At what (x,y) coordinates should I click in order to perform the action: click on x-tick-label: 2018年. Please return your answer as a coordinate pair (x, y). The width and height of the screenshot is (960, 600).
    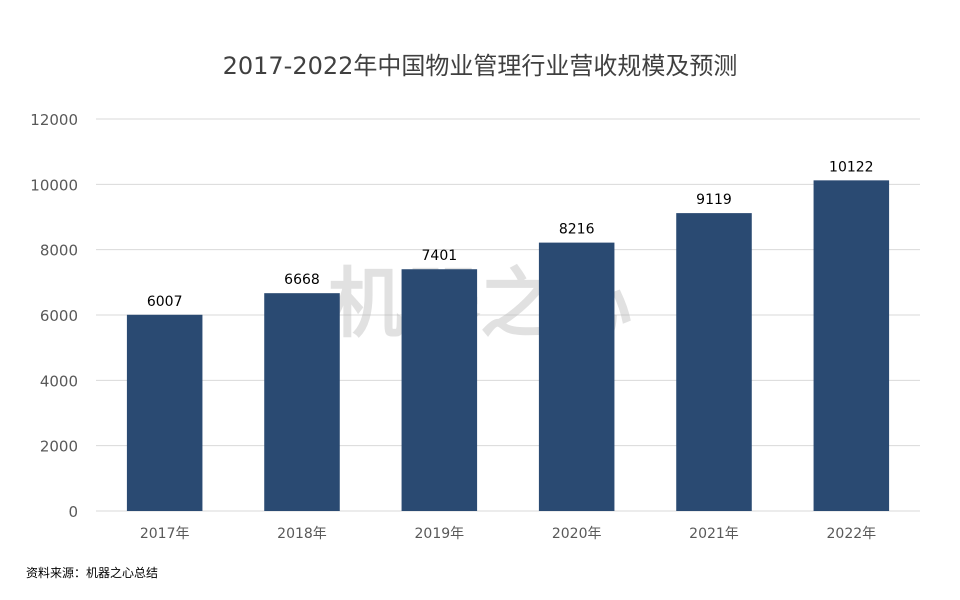
    Looking at the image, I should click on (302, 534).